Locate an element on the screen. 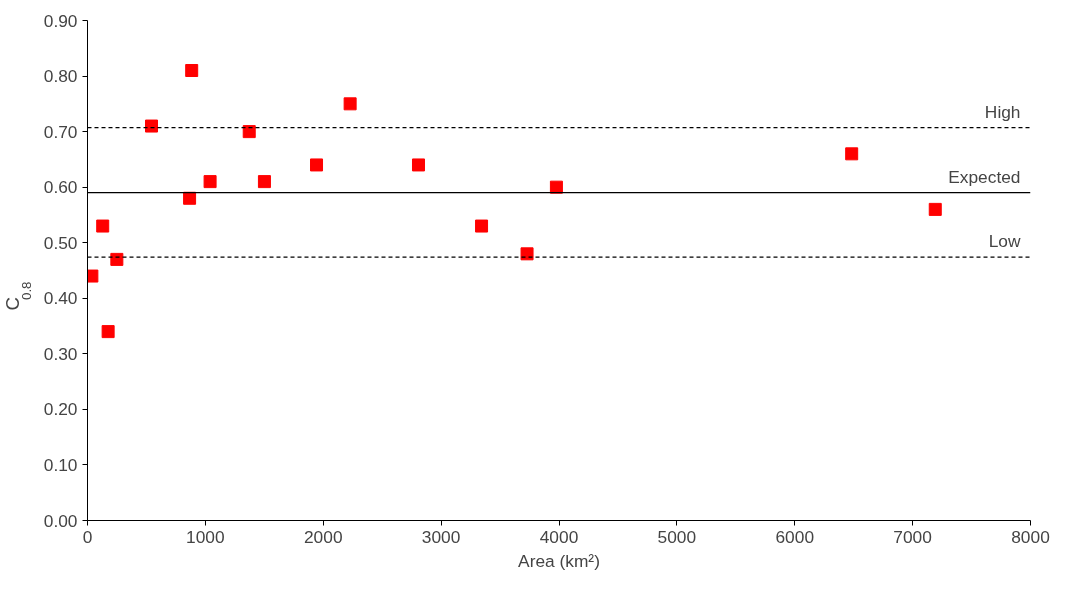  y-tick-label: 0.00 is located at coordinates (60, 520).